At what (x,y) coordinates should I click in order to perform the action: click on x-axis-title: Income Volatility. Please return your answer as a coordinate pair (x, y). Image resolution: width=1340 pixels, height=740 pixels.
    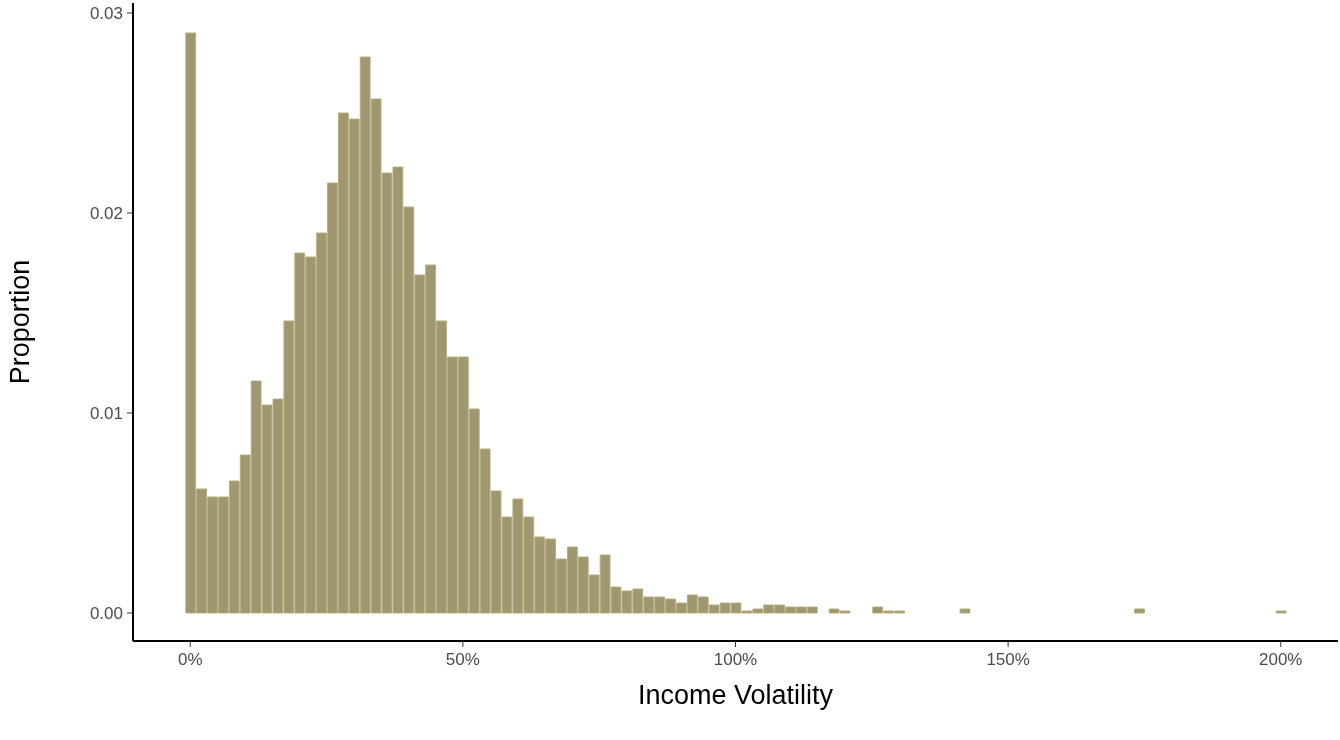
    Looking at the image, I should click on (735, 695).